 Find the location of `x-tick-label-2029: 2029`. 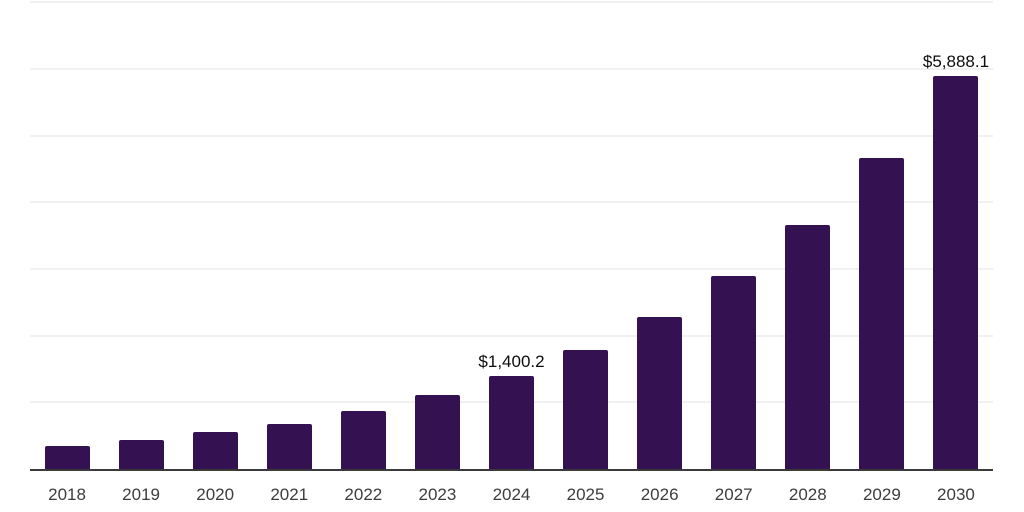

x-tick-label-2029: 2029 is located at coordinates (881, 494).